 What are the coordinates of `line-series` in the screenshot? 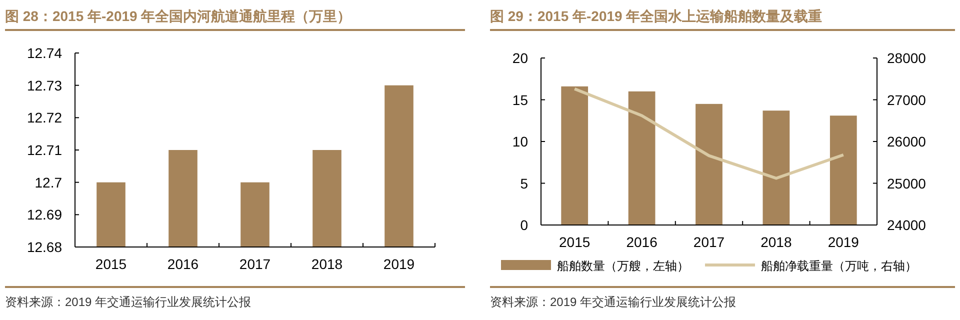 It's located at (709, 133).